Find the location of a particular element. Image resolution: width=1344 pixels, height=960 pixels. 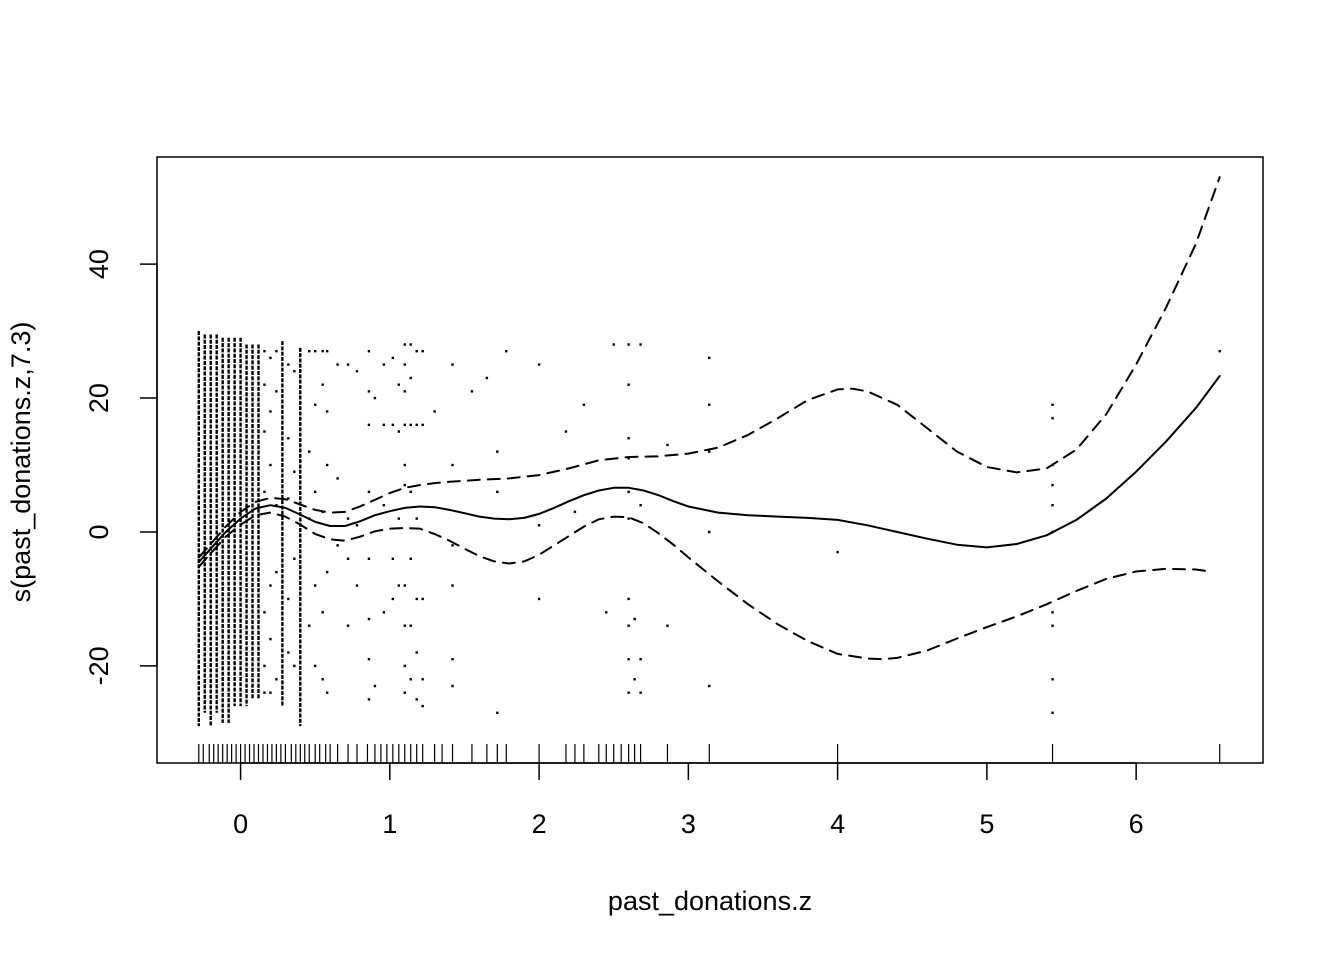

confidence-band-line is located at coordinates (704, 586).